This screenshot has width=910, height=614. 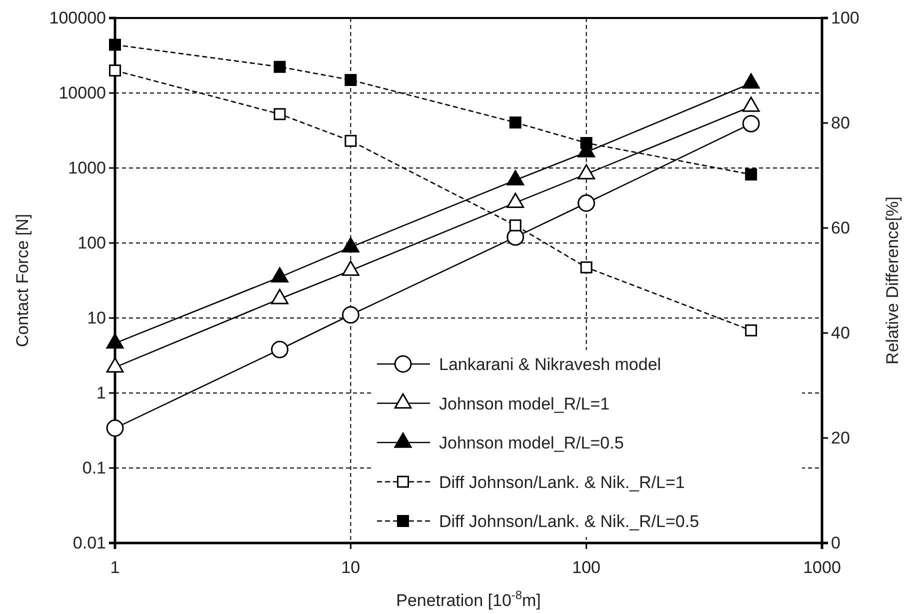 What do you see at coordinates (531, 443) in the screenshot?
I see `legend-label: Johnson model_R/L=0.5` at bounding box center [531, 443].